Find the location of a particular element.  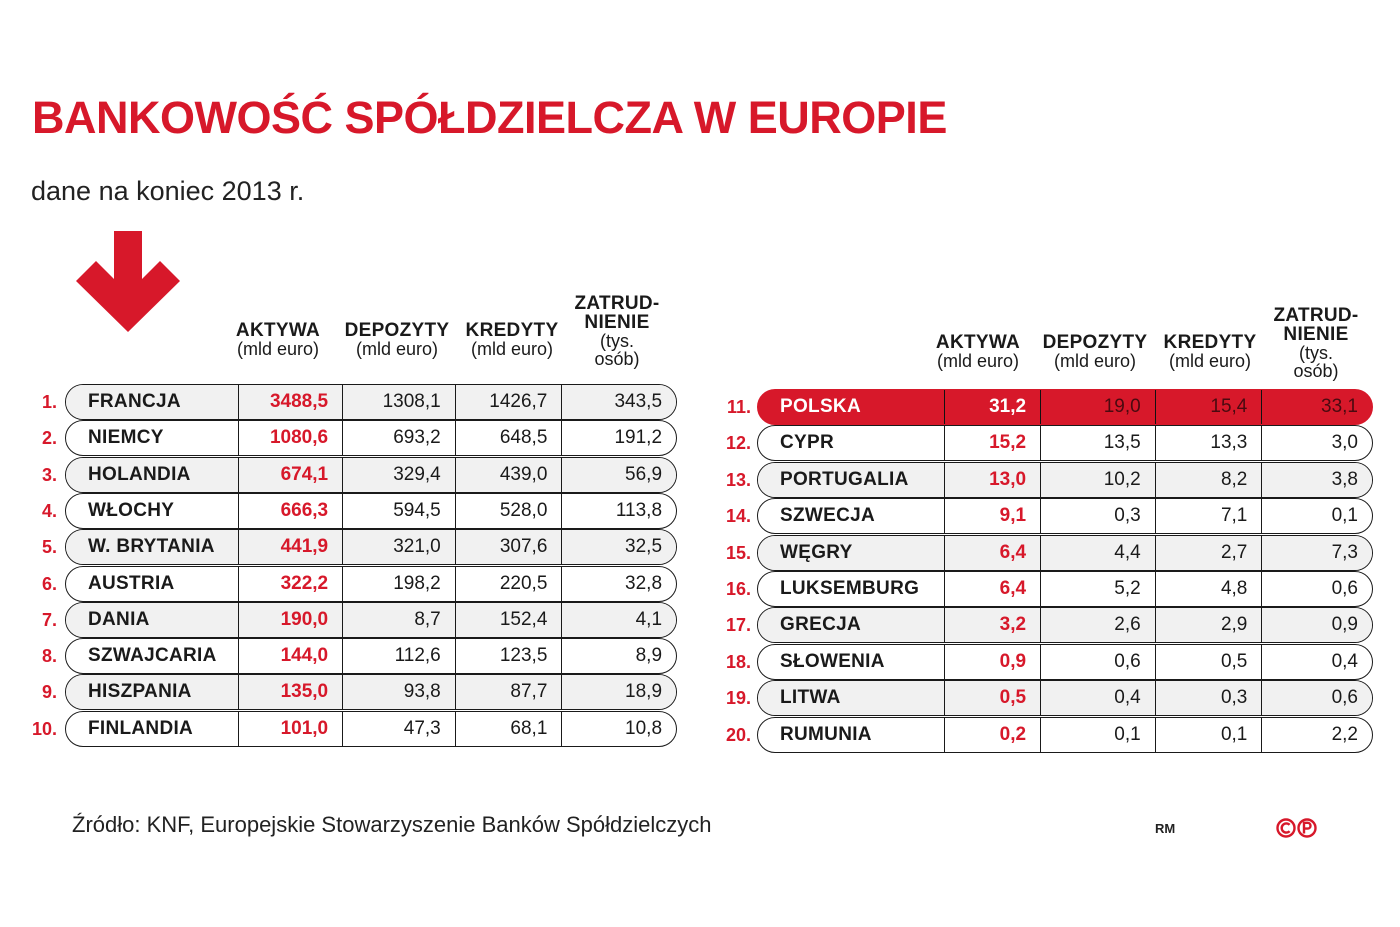

table-row: 13. PORTUGALIA 13,0 10,2 8,2 3,8 is located at coordinates (1043, 479).